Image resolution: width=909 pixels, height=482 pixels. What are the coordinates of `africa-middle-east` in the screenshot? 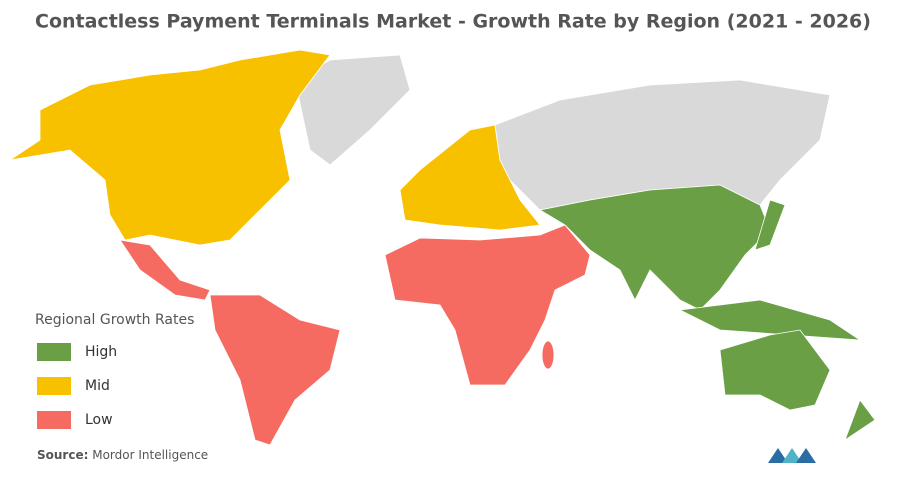 It's located at (487, 305).